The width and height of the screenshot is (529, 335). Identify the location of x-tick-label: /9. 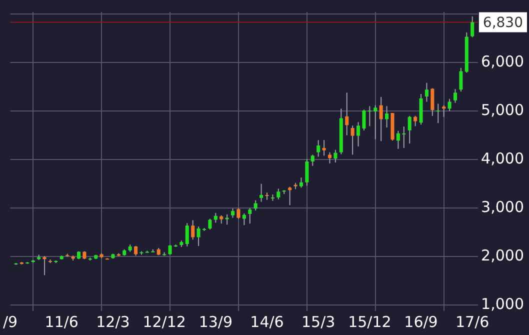
(10, 321).